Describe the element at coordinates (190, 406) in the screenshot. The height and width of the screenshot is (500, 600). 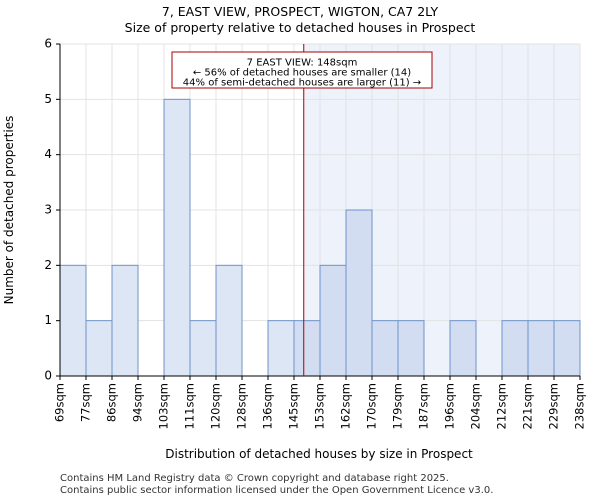
I see `x-tick-label: 111sqm` at that location.